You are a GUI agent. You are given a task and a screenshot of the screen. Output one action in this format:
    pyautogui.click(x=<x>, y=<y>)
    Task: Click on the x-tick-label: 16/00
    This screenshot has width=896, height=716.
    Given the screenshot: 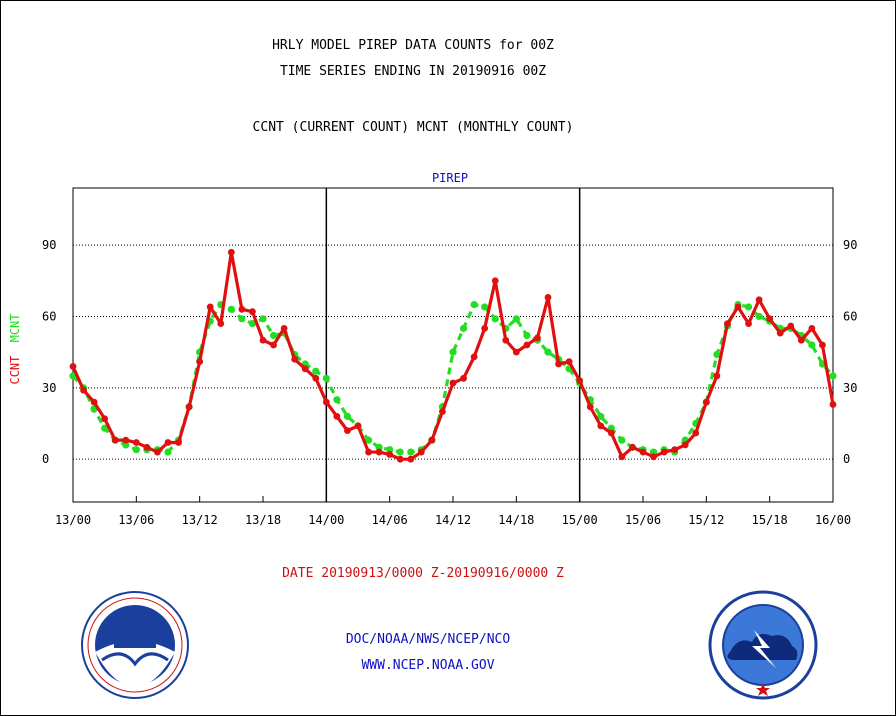 What is the action you would take?
    pyautogui.click(x=833, y=520)
    